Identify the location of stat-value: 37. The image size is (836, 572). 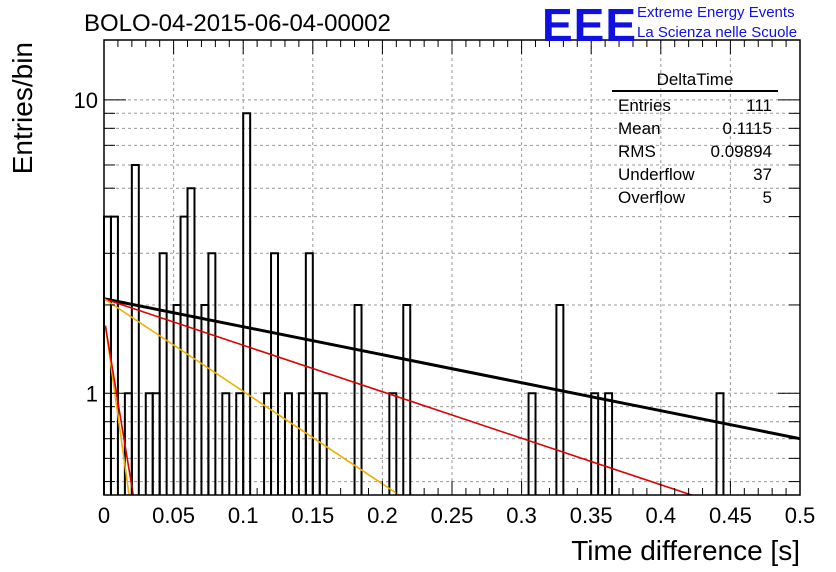
(762, 174).